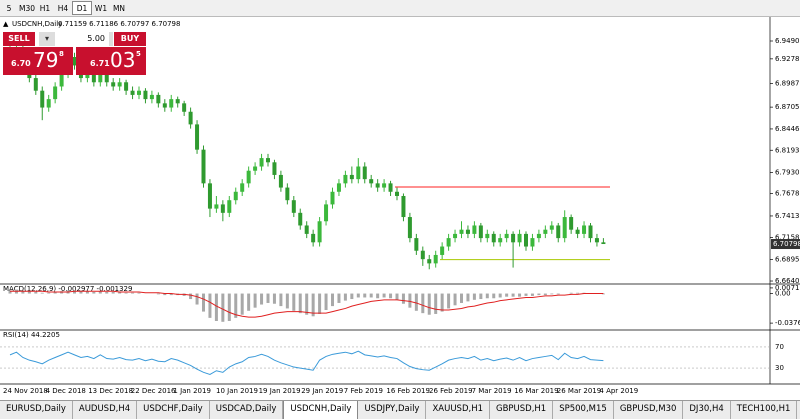 Image resolution: width=800 pixels, height=419 pixels. What do you see at coordinates (26, 8) in the screenshot?
I see `timeframe-button: M30` at bounding box center [26, 8].